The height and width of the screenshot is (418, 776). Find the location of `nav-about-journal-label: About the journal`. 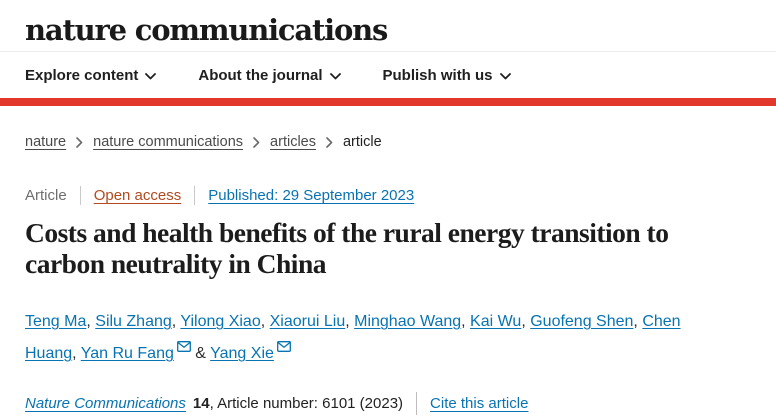

nav-about-journal-label: About the journal is located at coordinates (260, 75).